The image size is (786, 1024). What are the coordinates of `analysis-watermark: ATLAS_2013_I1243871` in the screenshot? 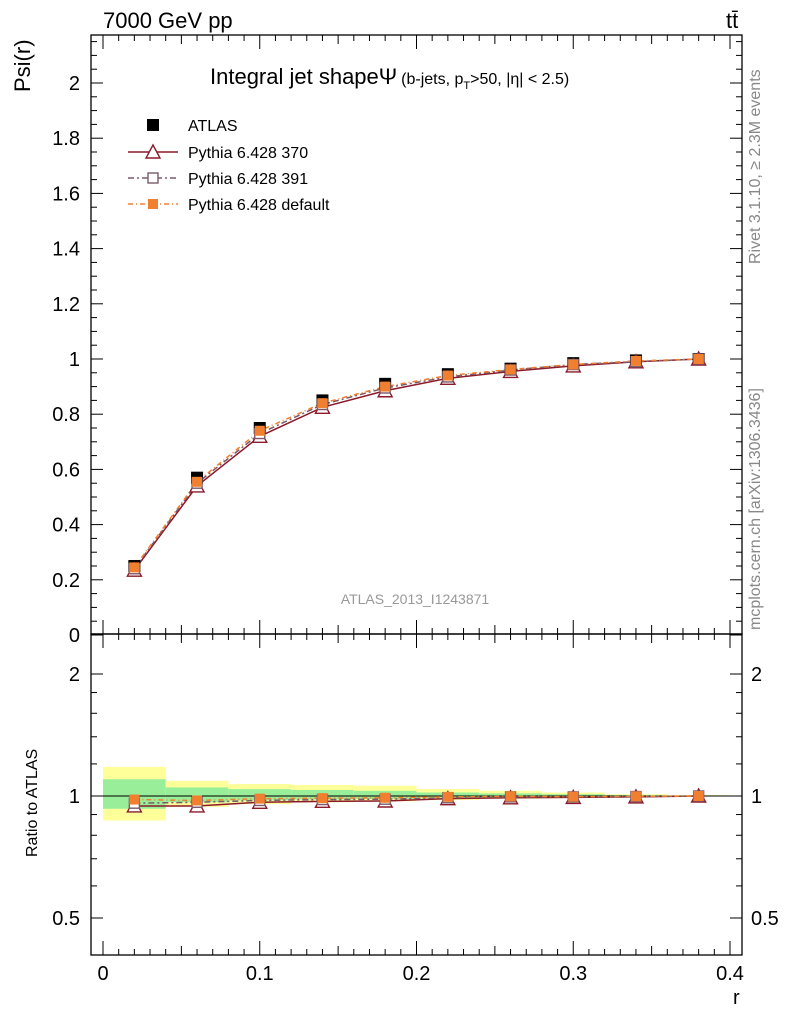 It's located at (415, 599).